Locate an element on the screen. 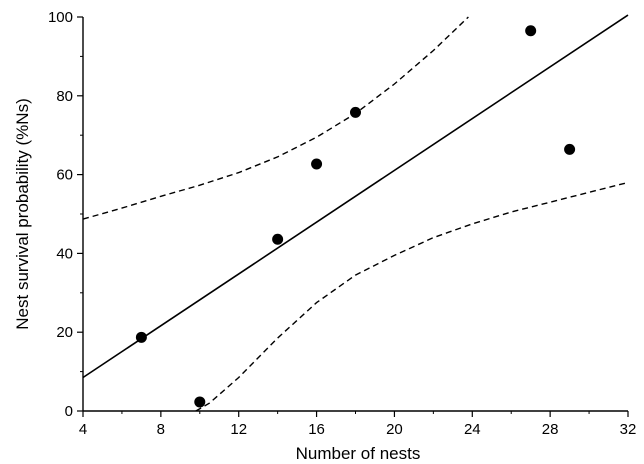  y-tick-label: 80 is located at coordinates (64, 96).